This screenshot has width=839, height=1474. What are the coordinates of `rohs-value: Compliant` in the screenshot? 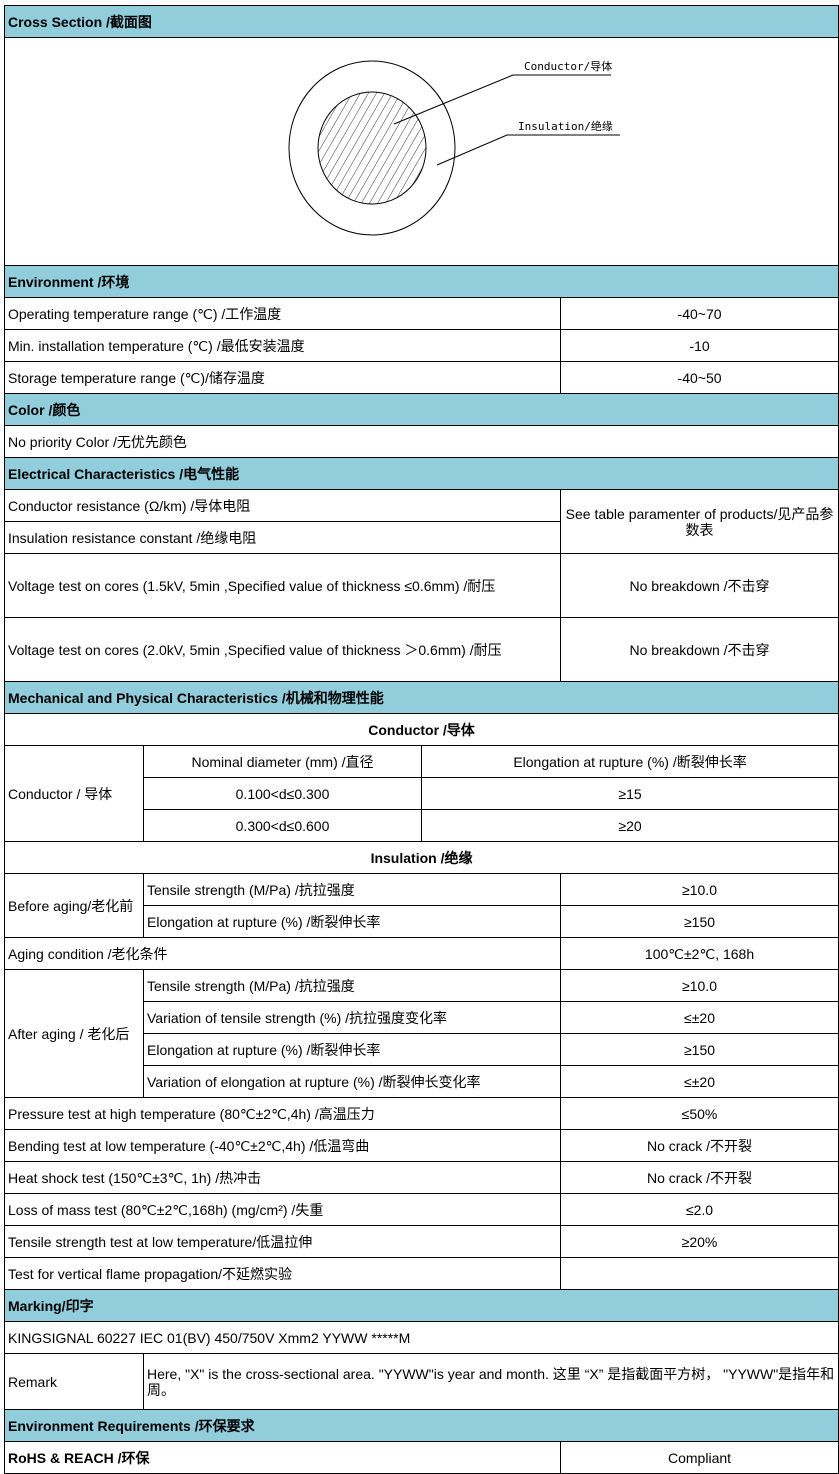 It's located at (699, 1457).